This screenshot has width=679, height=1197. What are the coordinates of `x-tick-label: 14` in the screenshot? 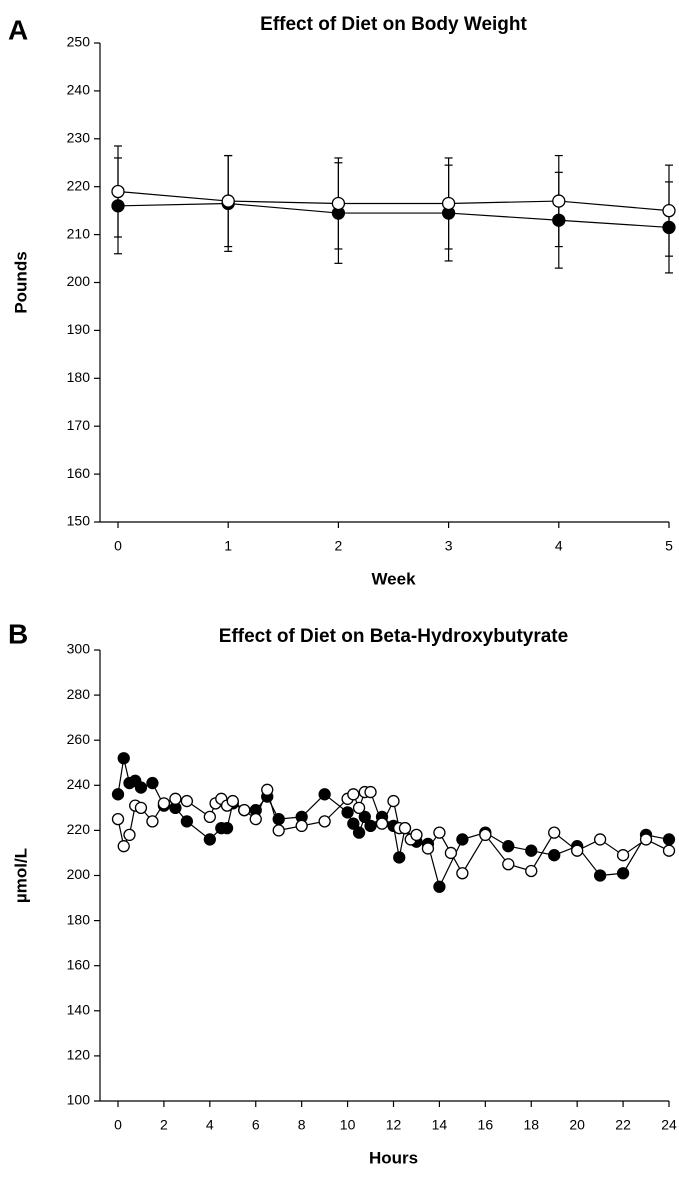 It's located at (440, 1125).